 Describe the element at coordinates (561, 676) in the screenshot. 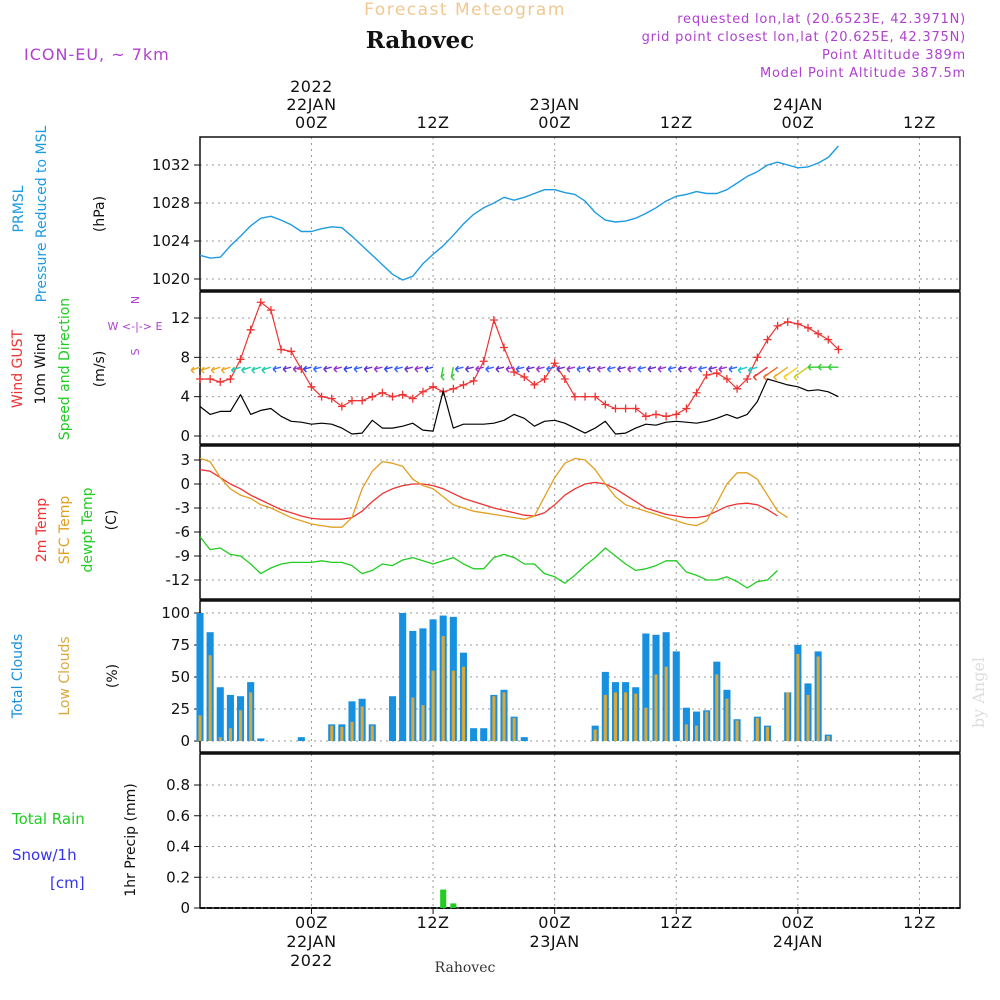

I see `cloud-panel: 0 25 50 75 100` at that location.